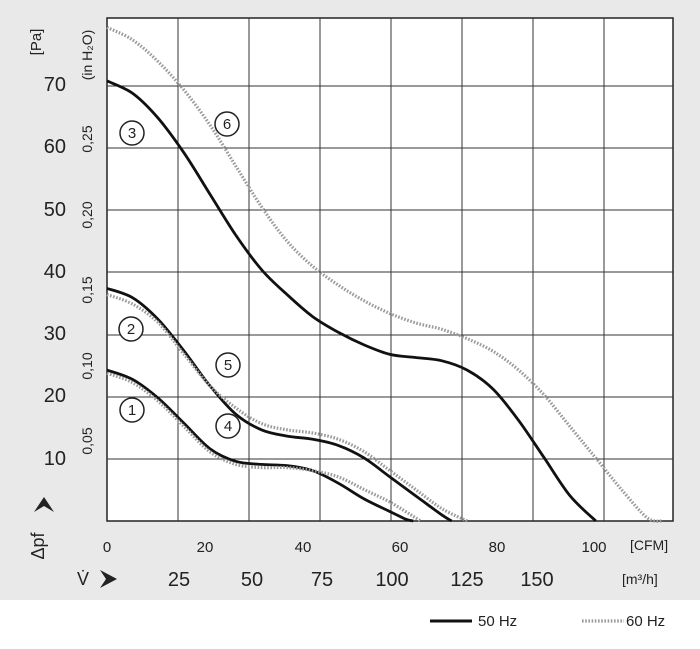 The width and height of the screenshot is (700, 649). What do you see at coordinates (55, 147) in the screenshot?
I see `pa-tick-label: 60` at bounding box center [55, 147].